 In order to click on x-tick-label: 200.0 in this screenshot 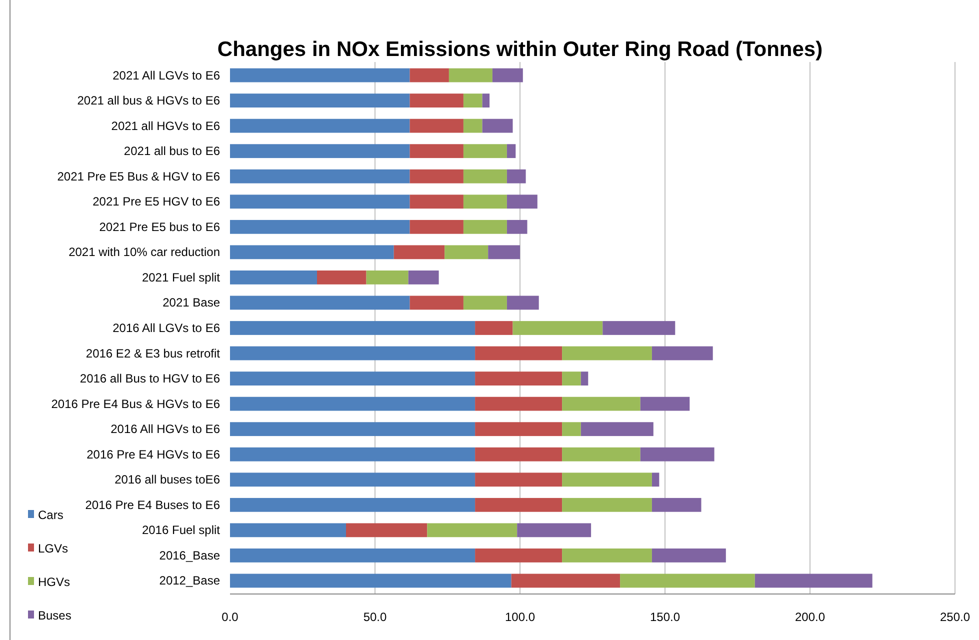, I will do `click(810, 617)`.